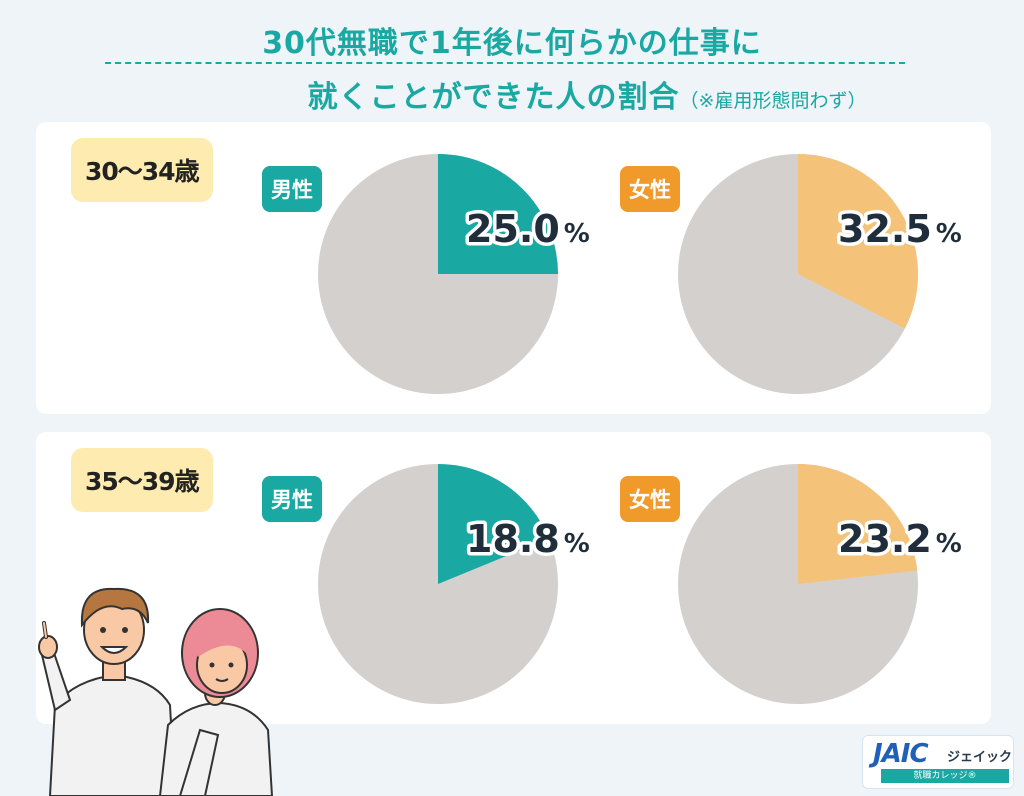 The height and width of the screenshot is (796, 1024). I want to click on pie-percent-value: 18.8, so click(513, 539).